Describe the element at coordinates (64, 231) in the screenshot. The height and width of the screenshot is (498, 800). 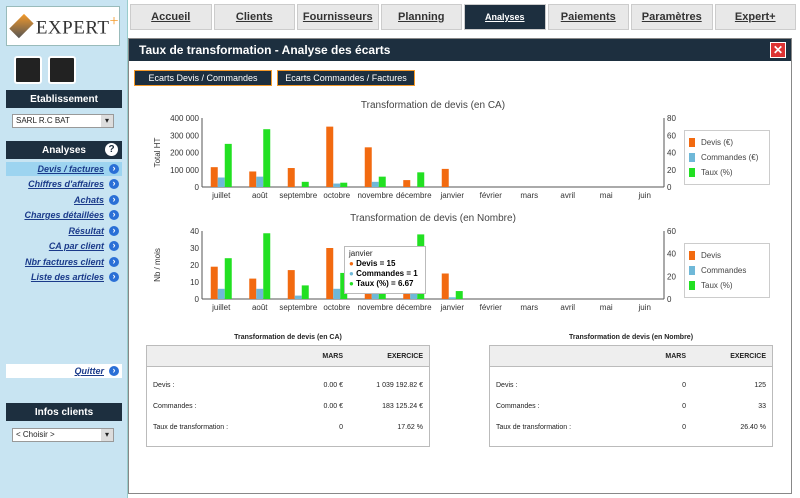
I see `menu-resultat: Résultat` at that location.